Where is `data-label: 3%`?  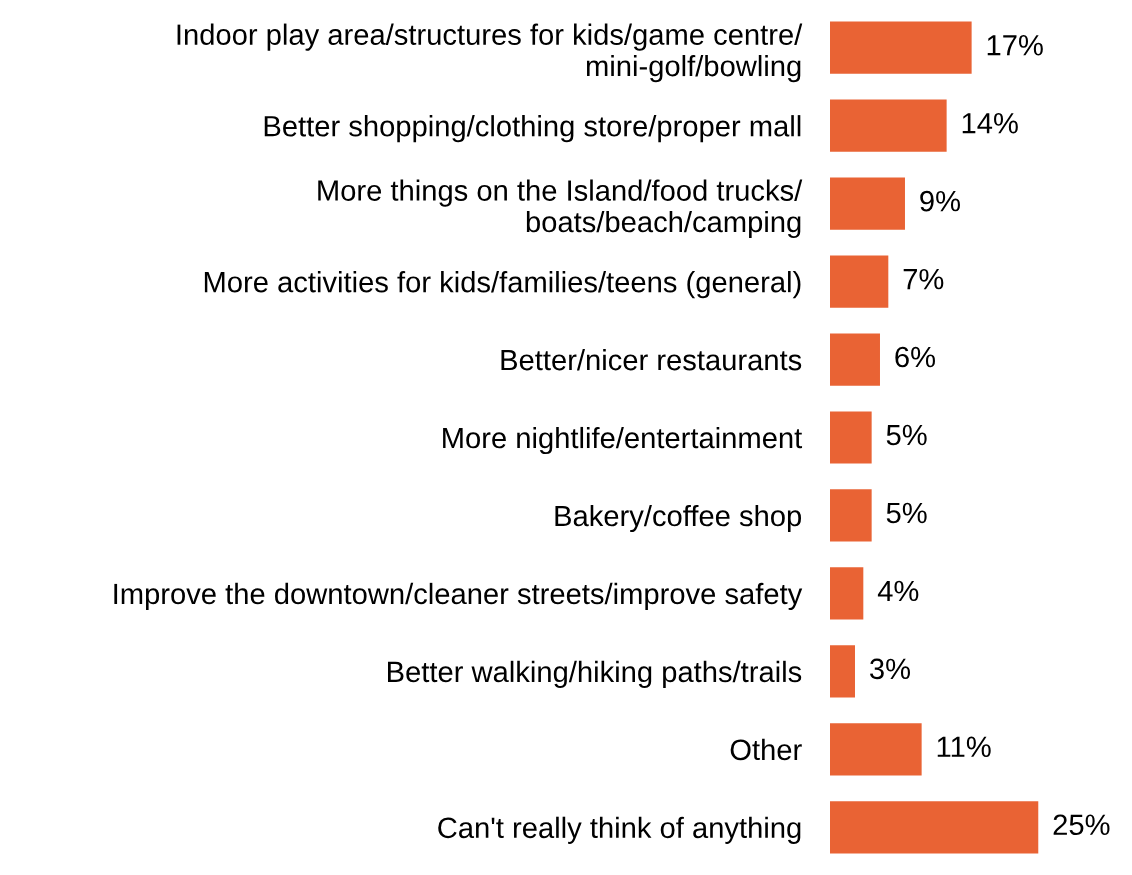
data-label: 3% is located at coordinates (889, 669).